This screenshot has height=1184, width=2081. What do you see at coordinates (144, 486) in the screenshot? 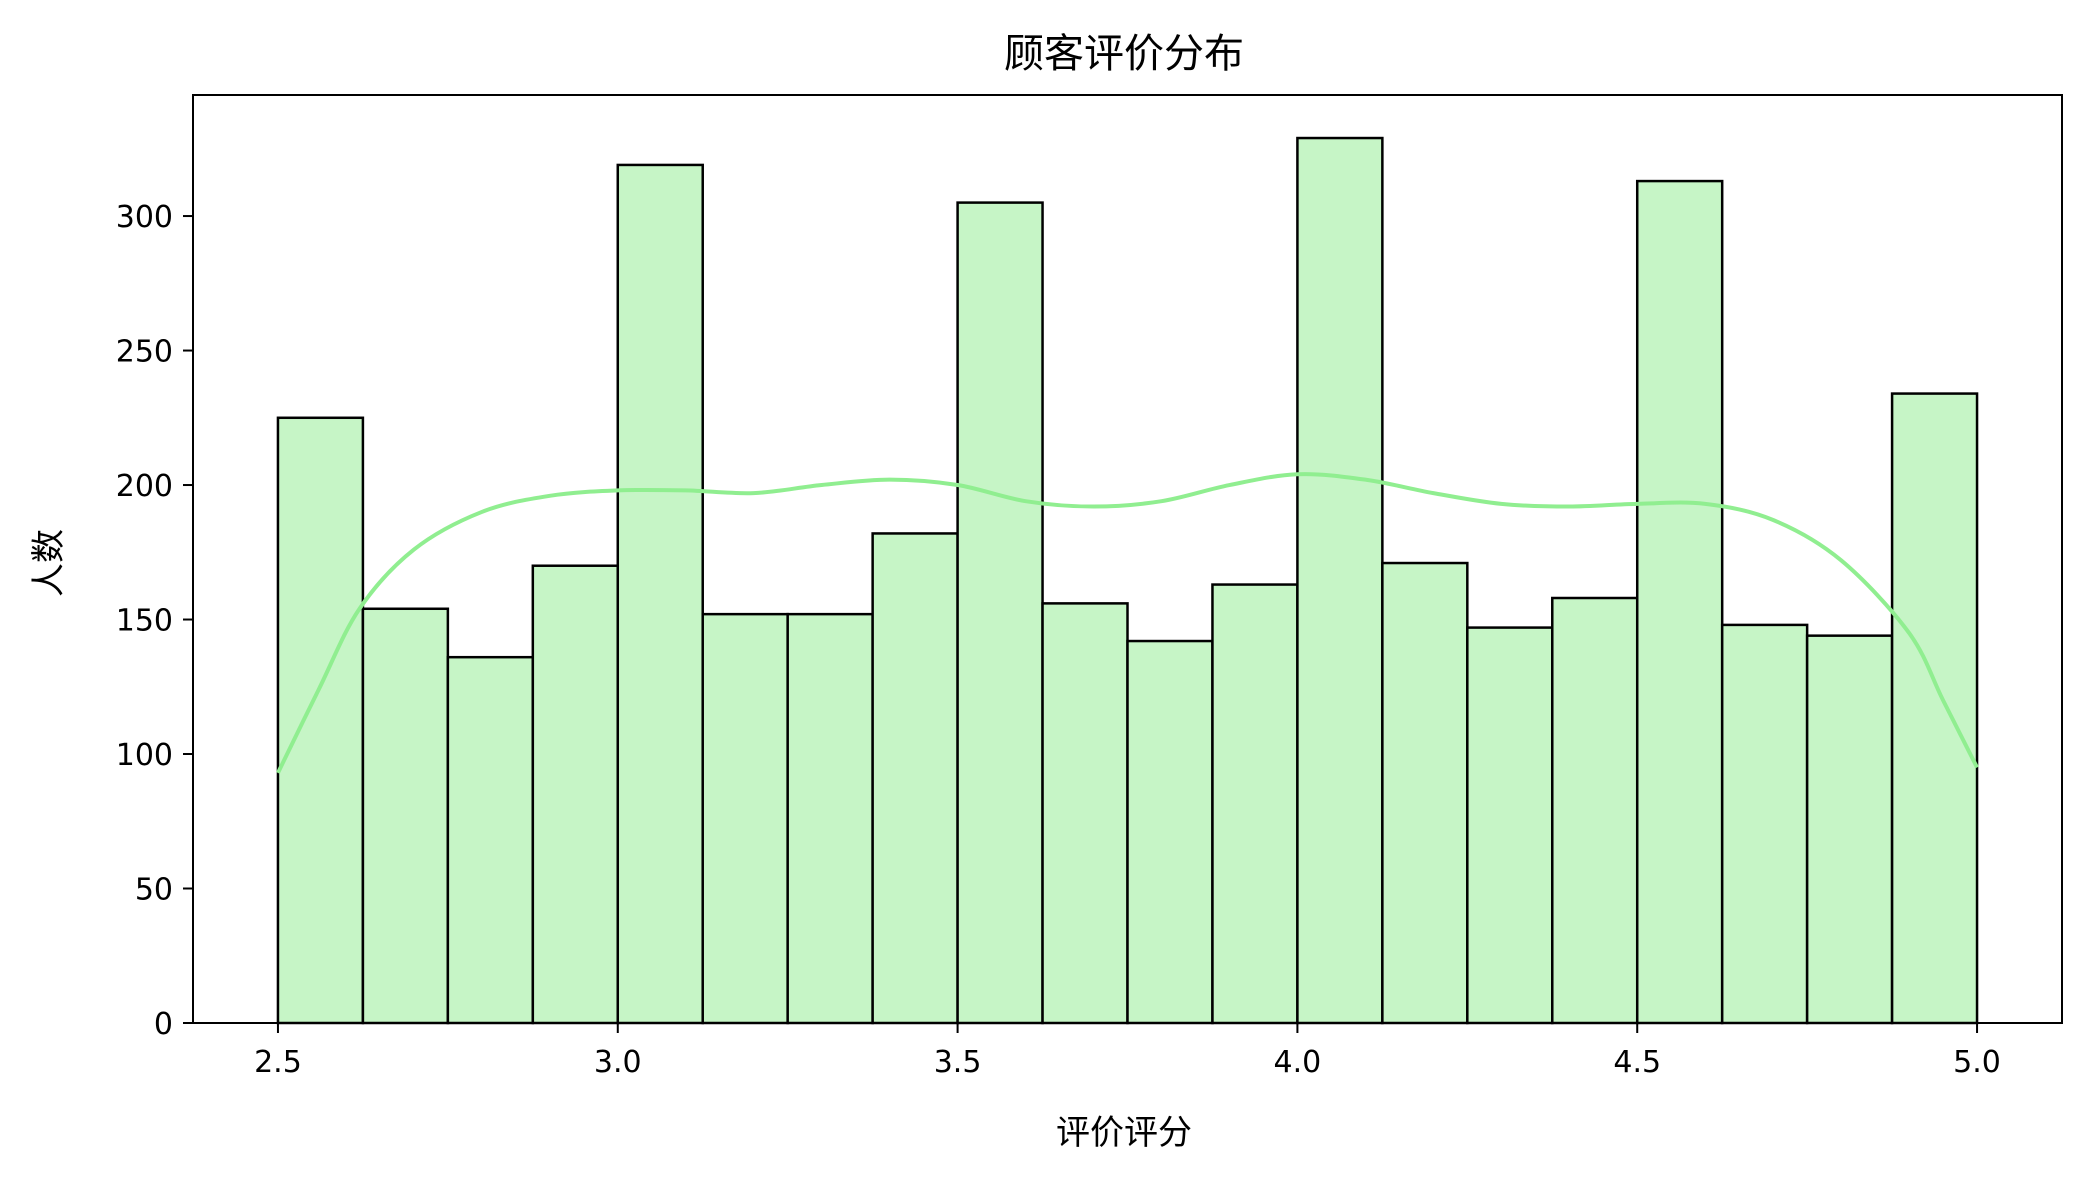
I see `y-tick-label: 200` at bounding box center [144, 486].